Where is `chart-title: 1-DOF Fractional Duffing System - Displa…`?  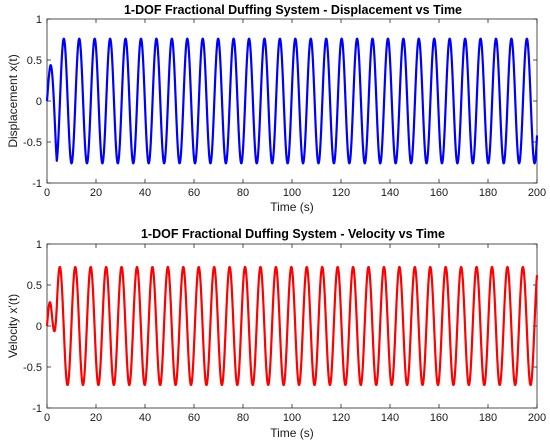
chart-title: 1-DOF Fractional Duffing System - Displa… is located at coordinates (293, 10).